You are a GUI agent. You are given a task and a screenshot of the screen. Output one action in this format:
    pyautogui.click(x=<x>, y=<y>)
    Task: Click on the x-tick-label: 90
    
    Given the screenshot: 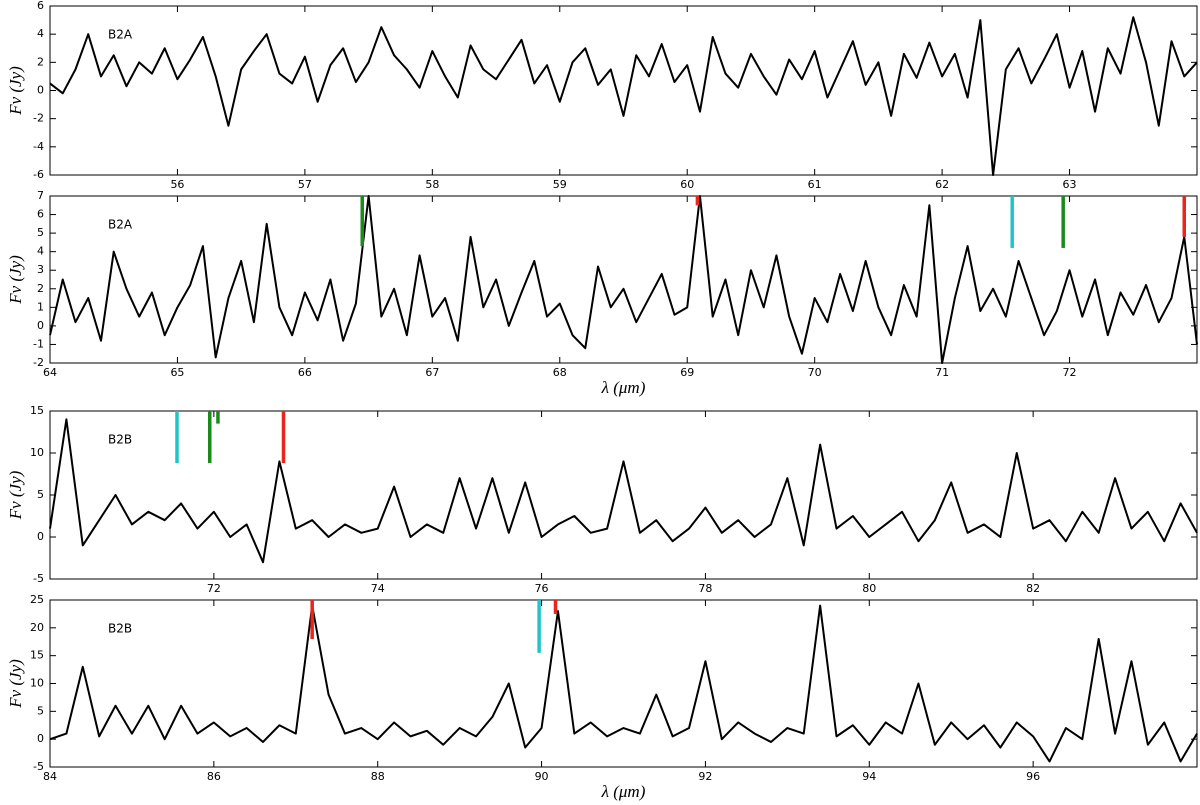 What is the action you would take?
    pyautogui.click(x=542, y=776)
    